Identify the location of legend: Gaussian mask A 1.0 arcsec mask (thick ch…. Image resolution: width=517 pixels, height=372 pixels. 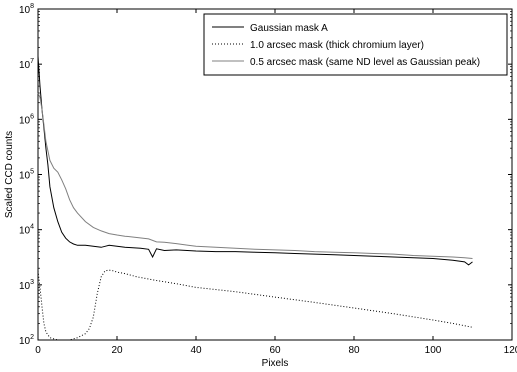
(355, 44).